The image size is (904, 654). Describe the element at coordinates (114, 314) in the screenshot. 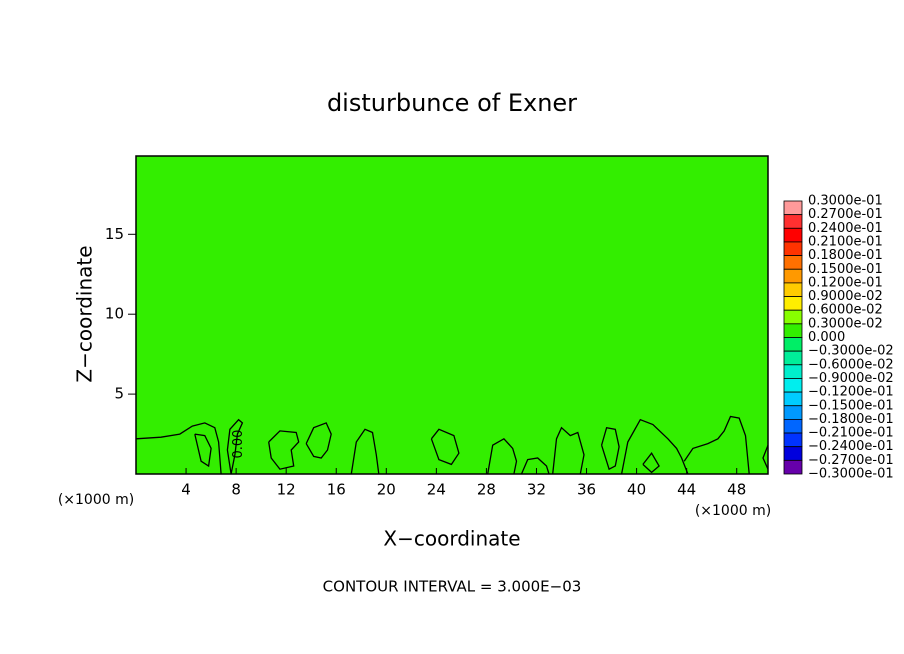

I see `y-tick-label: 10` at that location.